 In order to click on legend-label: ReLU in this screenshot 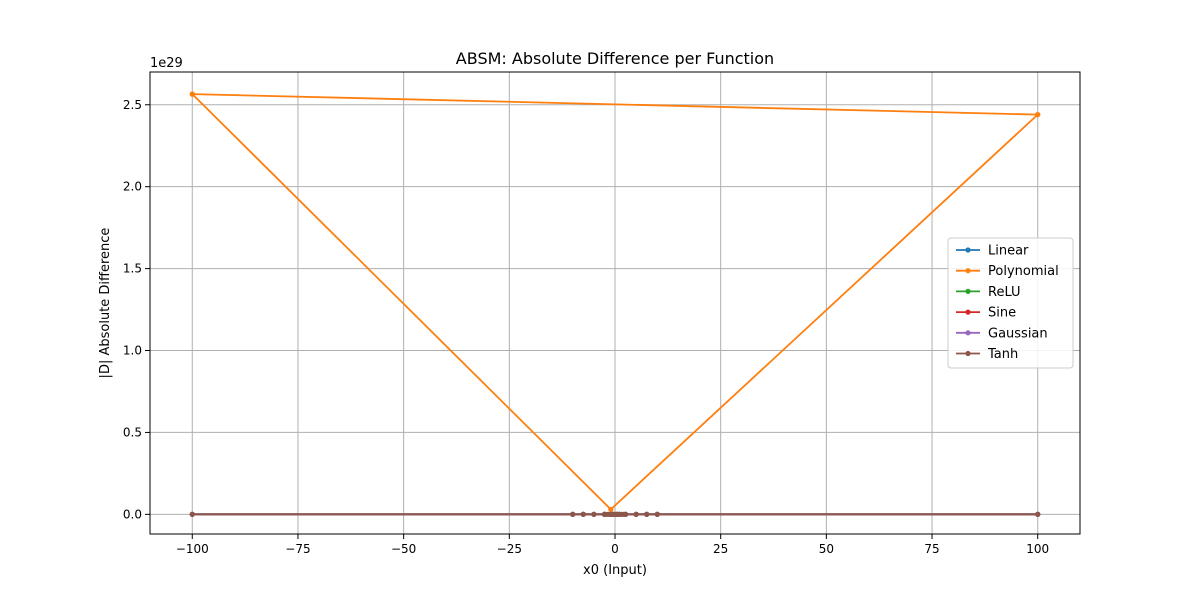, I will do `click(1004, 292)`.